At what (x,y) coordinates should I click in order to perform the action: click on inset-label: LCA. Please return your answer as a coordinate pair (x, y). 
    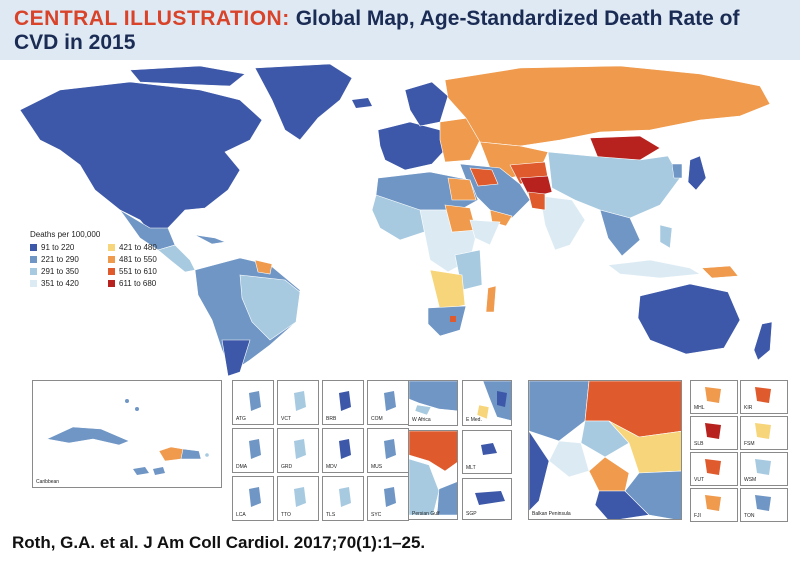
    Looking at the image, I should click on (241, 515).